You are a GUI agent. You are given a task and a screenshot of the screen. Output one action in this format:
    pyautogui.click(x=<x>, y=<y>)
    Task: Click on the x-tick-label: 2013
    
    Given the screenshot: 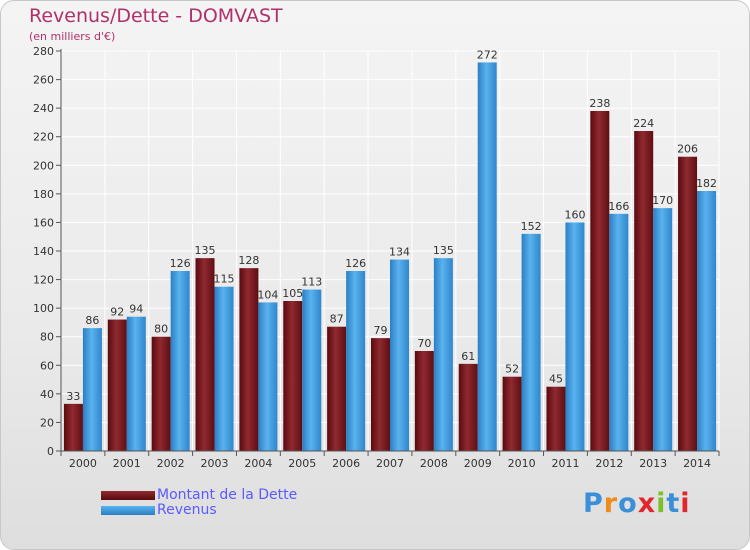 What is the action you would take?
    pyautogui.click(x=653, y=463)
    